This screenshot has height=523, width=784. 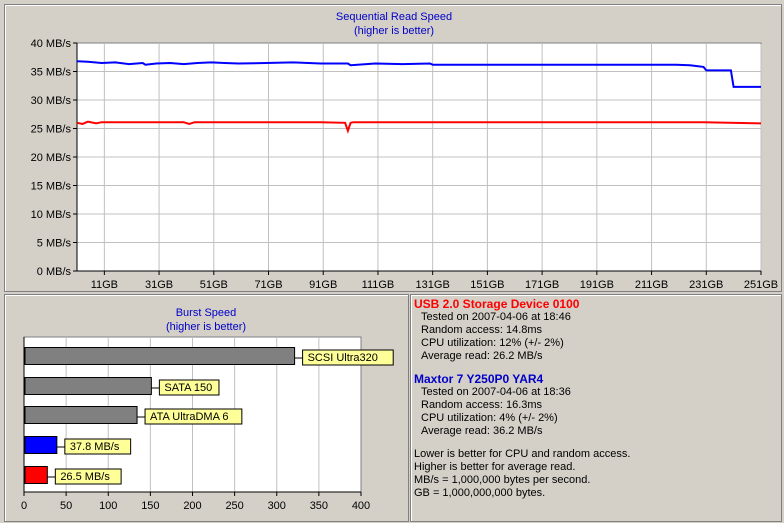 I want to click on x-tick-label: 300, so click(x=277, y=506).